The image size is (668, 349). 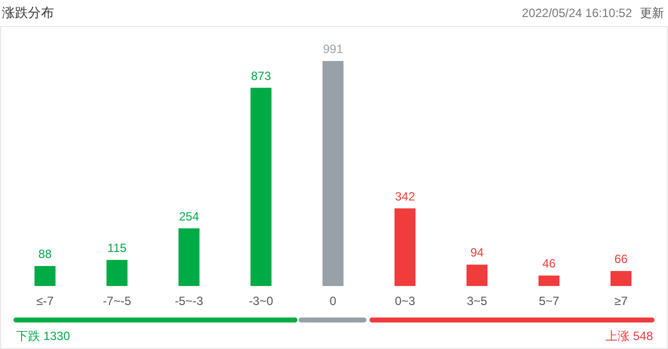 What do you see at coordinates (117, 247) in the screenshot?
I see `data-label: 115` at bounding box center [117, 247].